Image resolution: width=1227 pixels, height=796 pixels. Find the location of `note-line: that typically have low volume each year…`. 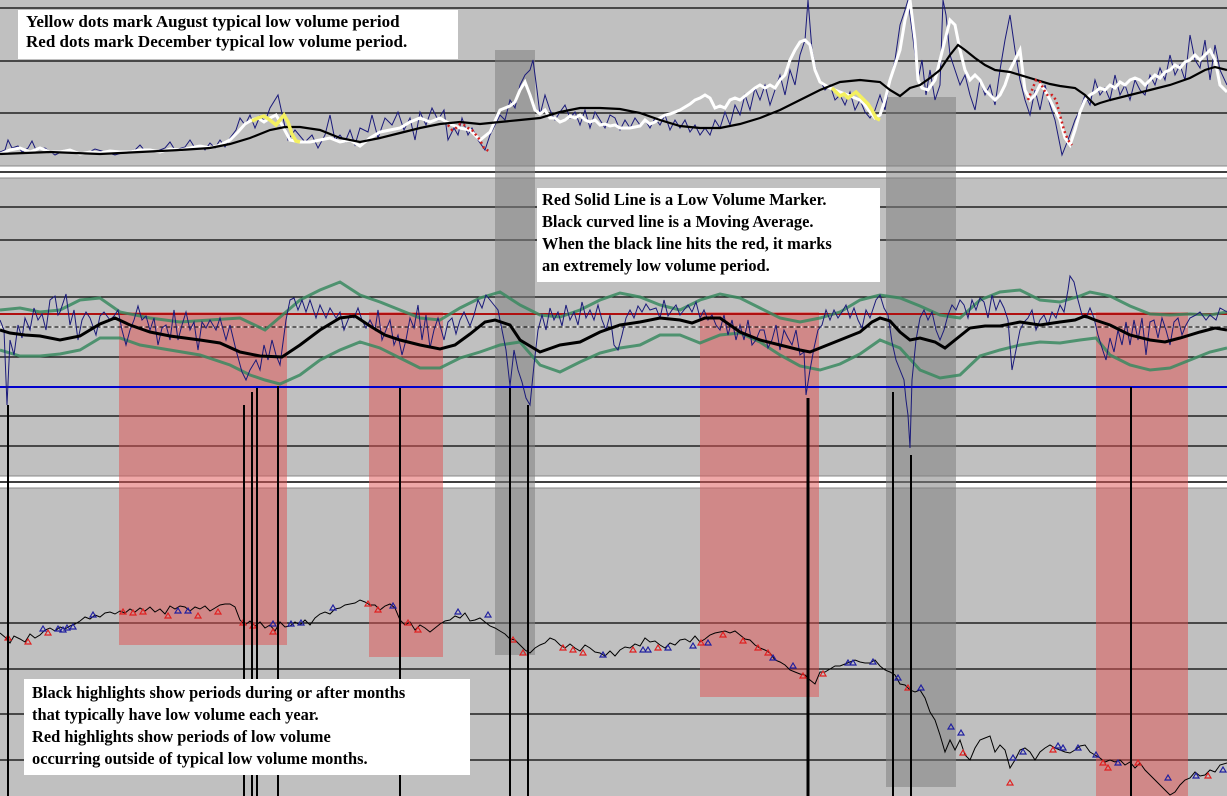

note-line: that typically have low volume each year… is located at coordinates (175, 714).